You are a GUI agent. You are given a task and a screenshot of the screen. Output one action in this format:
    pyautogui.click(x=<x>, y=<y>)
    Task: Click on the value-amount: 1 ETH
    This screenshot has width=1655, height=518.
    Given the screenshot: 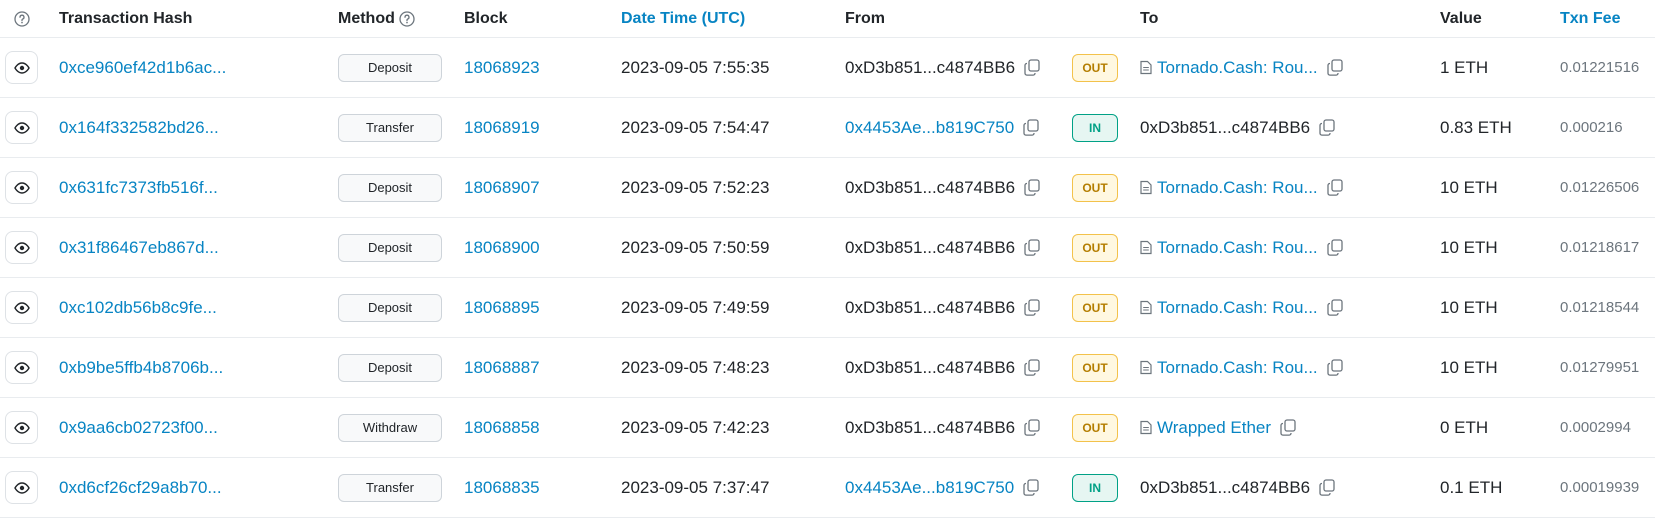 What is the action you would take?
    pyautogui.click(x=1464, y=67)
    